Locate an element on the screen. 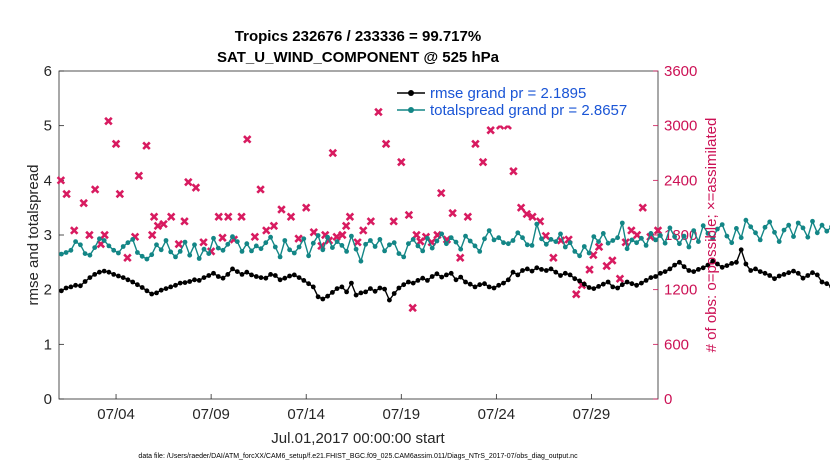 This screenshot has height=470, width=830. legend-rmse-label: rmse grand pr = 2.1895 is located at coordinates (508, 93).